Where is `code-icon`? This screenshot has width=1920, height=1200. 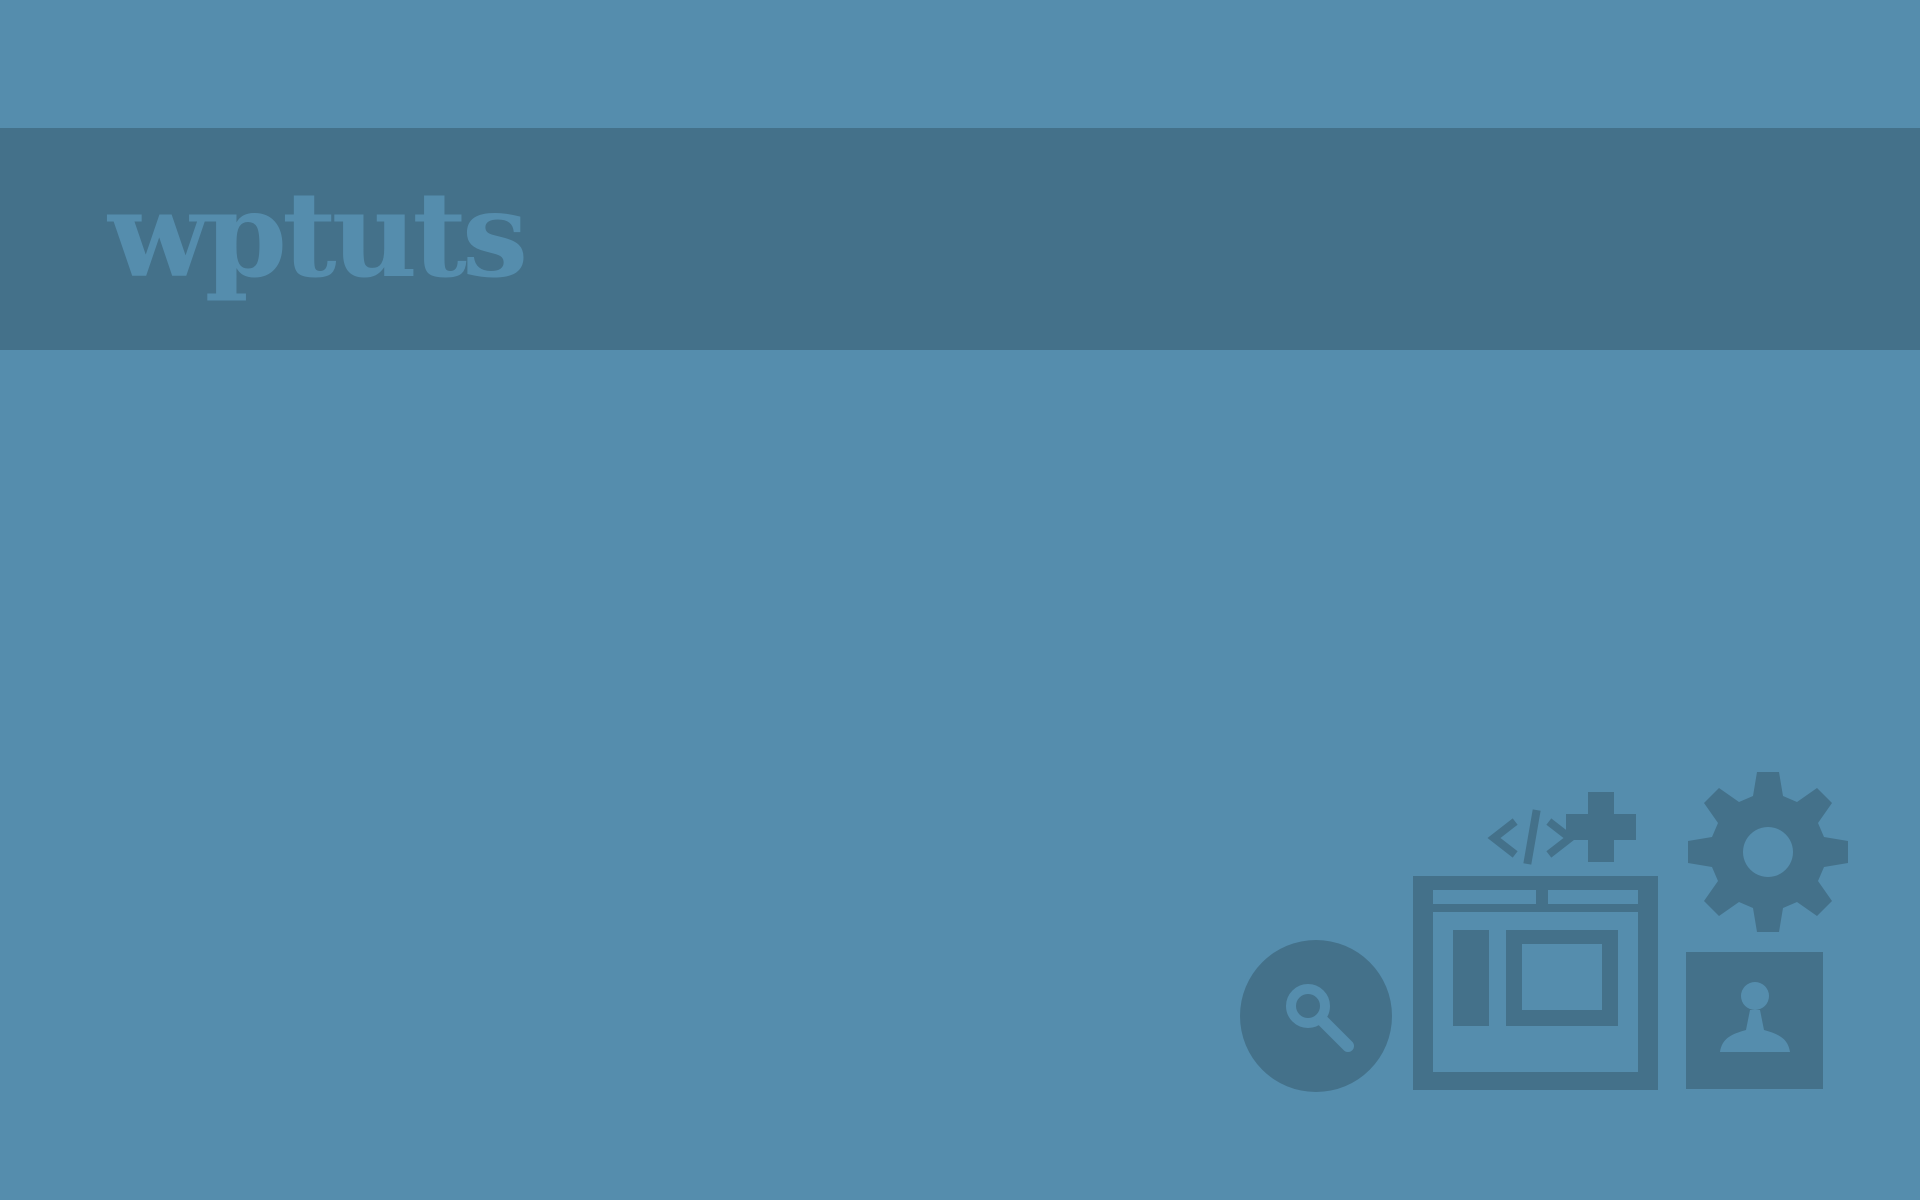 code-icon is located at coordinates (1532, 837).